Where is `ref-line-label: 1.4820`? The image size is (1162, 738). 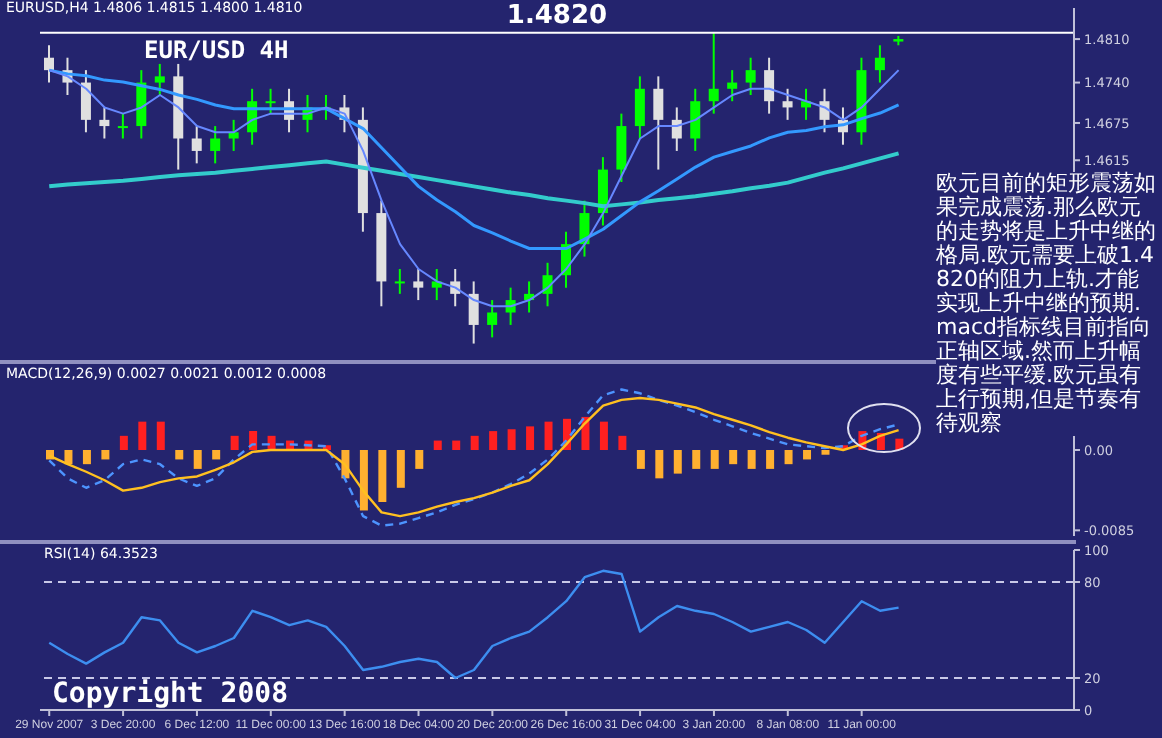
ref-line-label: 1.4820 is located at coordinates (557, 15).